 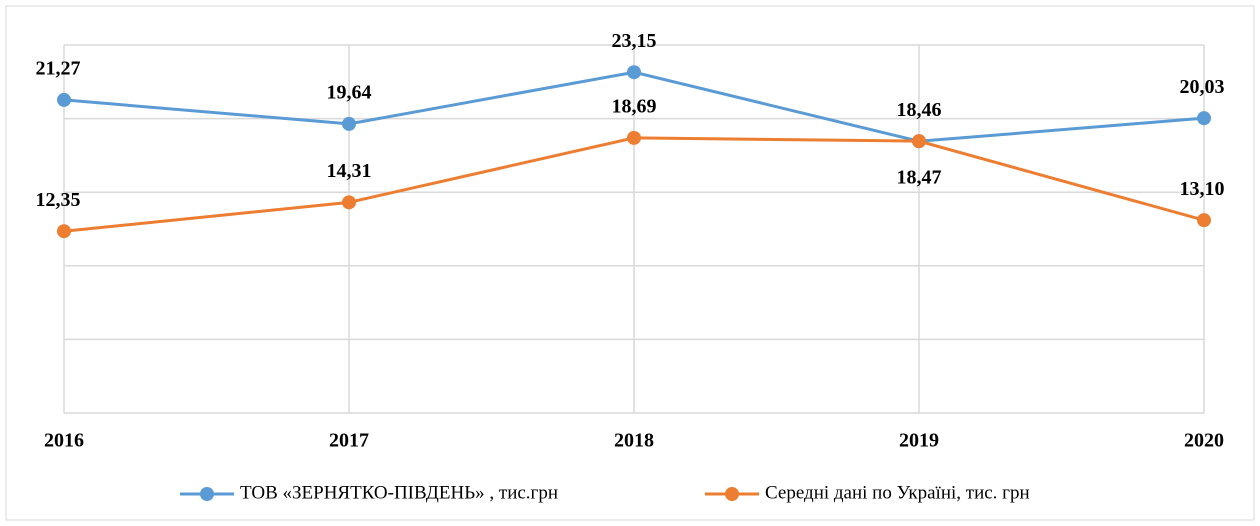 I want to click on x-tick-label: 2017, so click(x=349, y=441).